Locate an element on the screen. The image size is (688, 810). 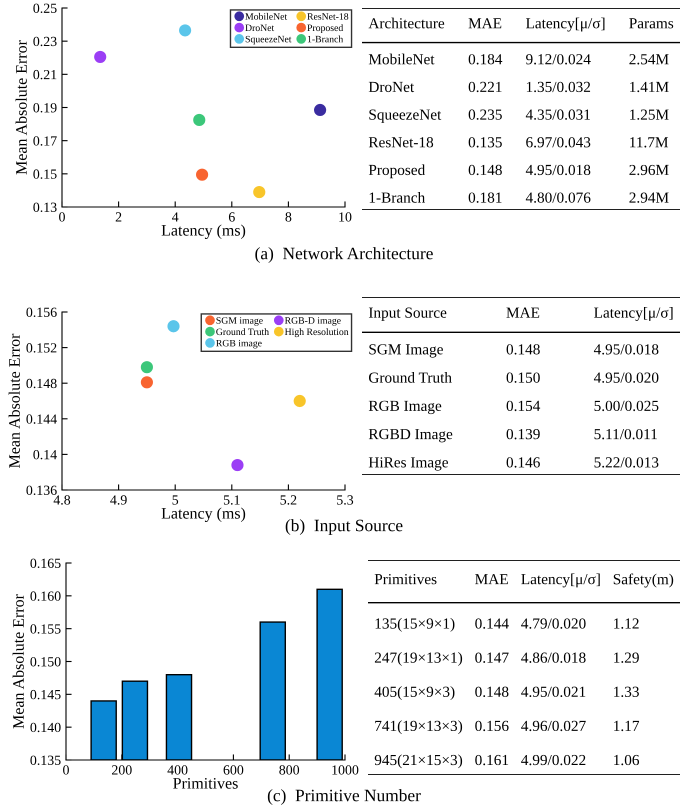
text: 1.06 is located at coordinates (627, 760).